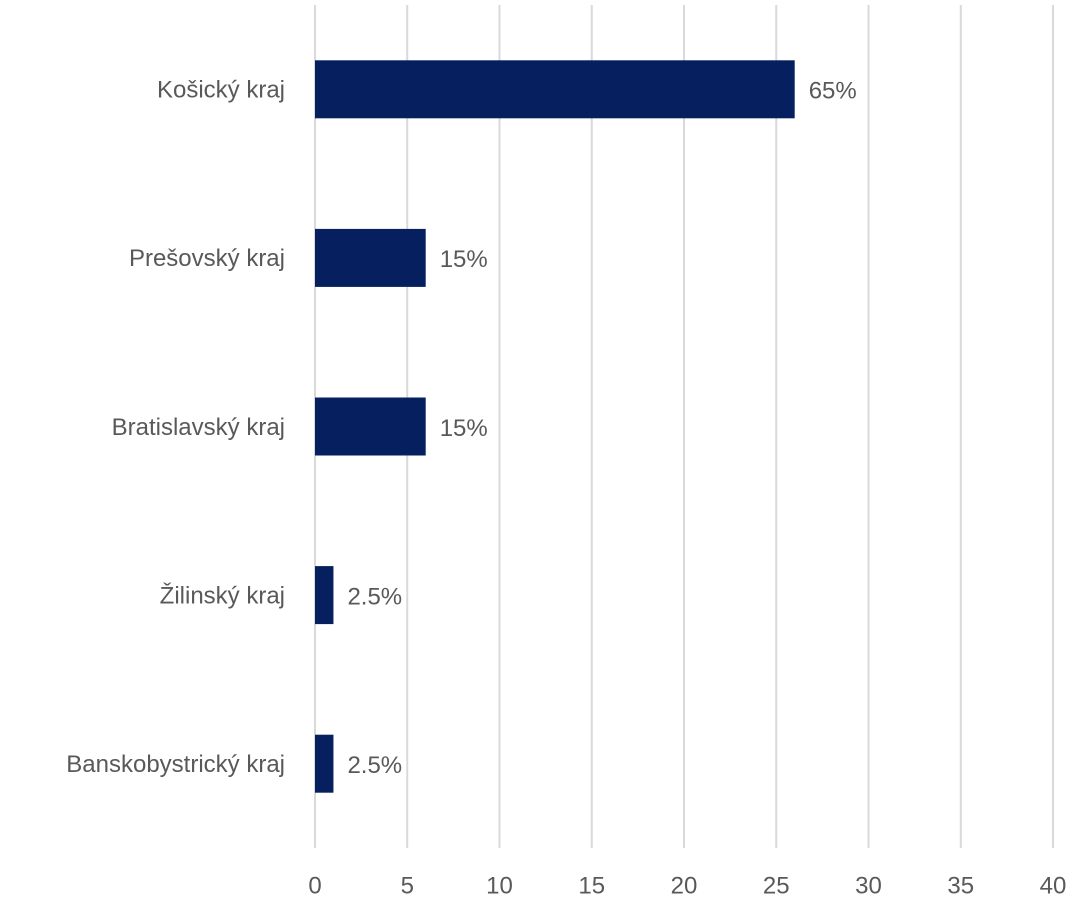  Describe the element at coordinates (175, 764) in the screenshot. I see `y-tick-label: Banskobystrický kraj` at that location.